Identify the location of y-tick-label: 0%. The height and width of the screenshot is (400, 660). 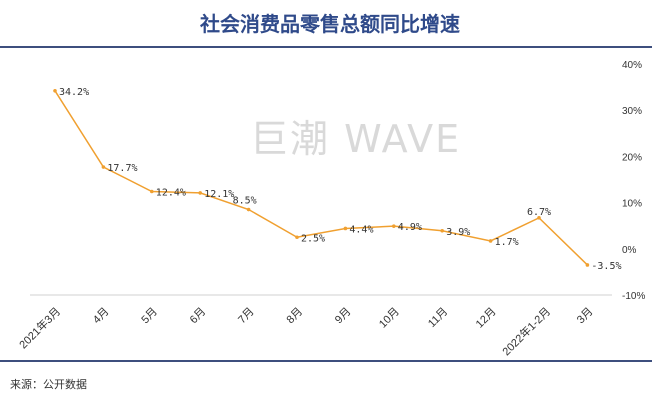
(629, 250).